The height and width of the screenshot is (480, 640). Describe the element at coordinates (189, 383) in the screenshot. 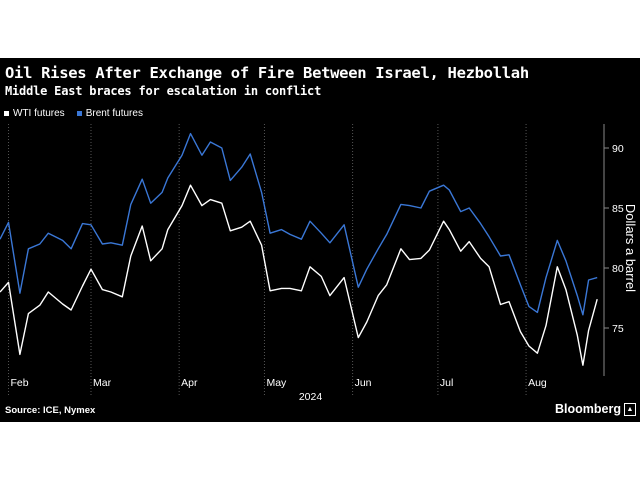

I see `x-tick-label: Apr` at that location.